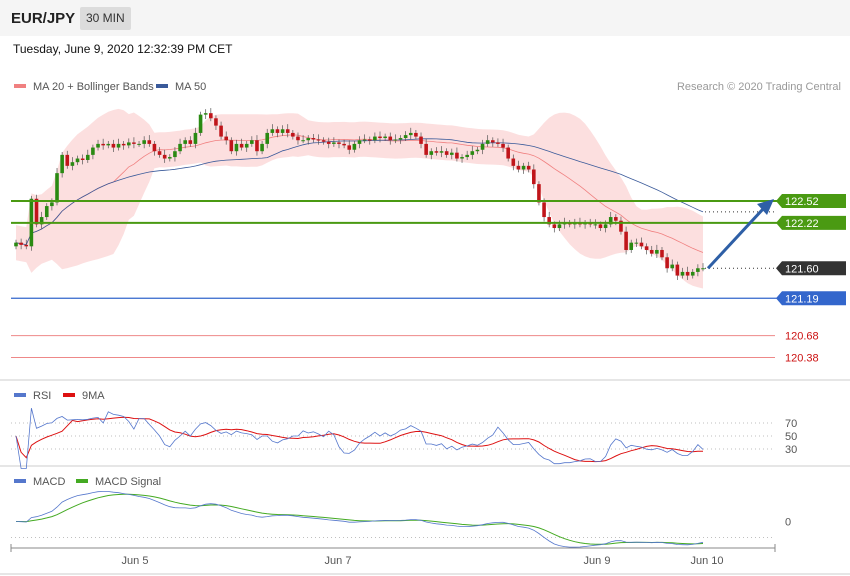 The image size is (850, 576). Describe the element at coordinates (425, 18) in the screenshot. I see `chart-header: EUR/JPY 30 MIN` at that location.